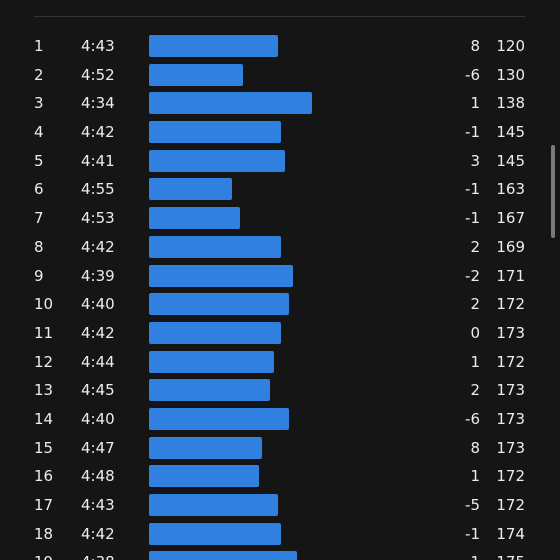 The width and height of the screenshot is (560, 560). I want to click on split-row: 2 4:52 -6 130, so click(280, 75).